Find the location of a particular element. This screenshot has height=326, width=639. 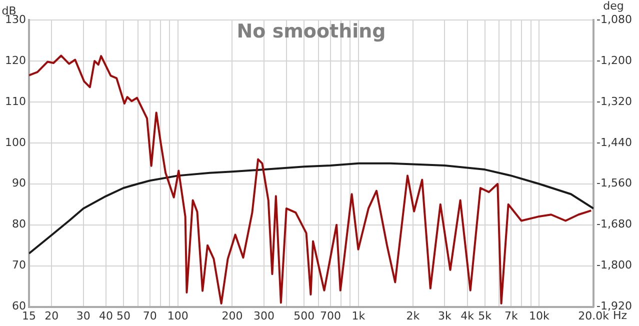

y-tick-label: 90 is located at coordinates (19, 183).